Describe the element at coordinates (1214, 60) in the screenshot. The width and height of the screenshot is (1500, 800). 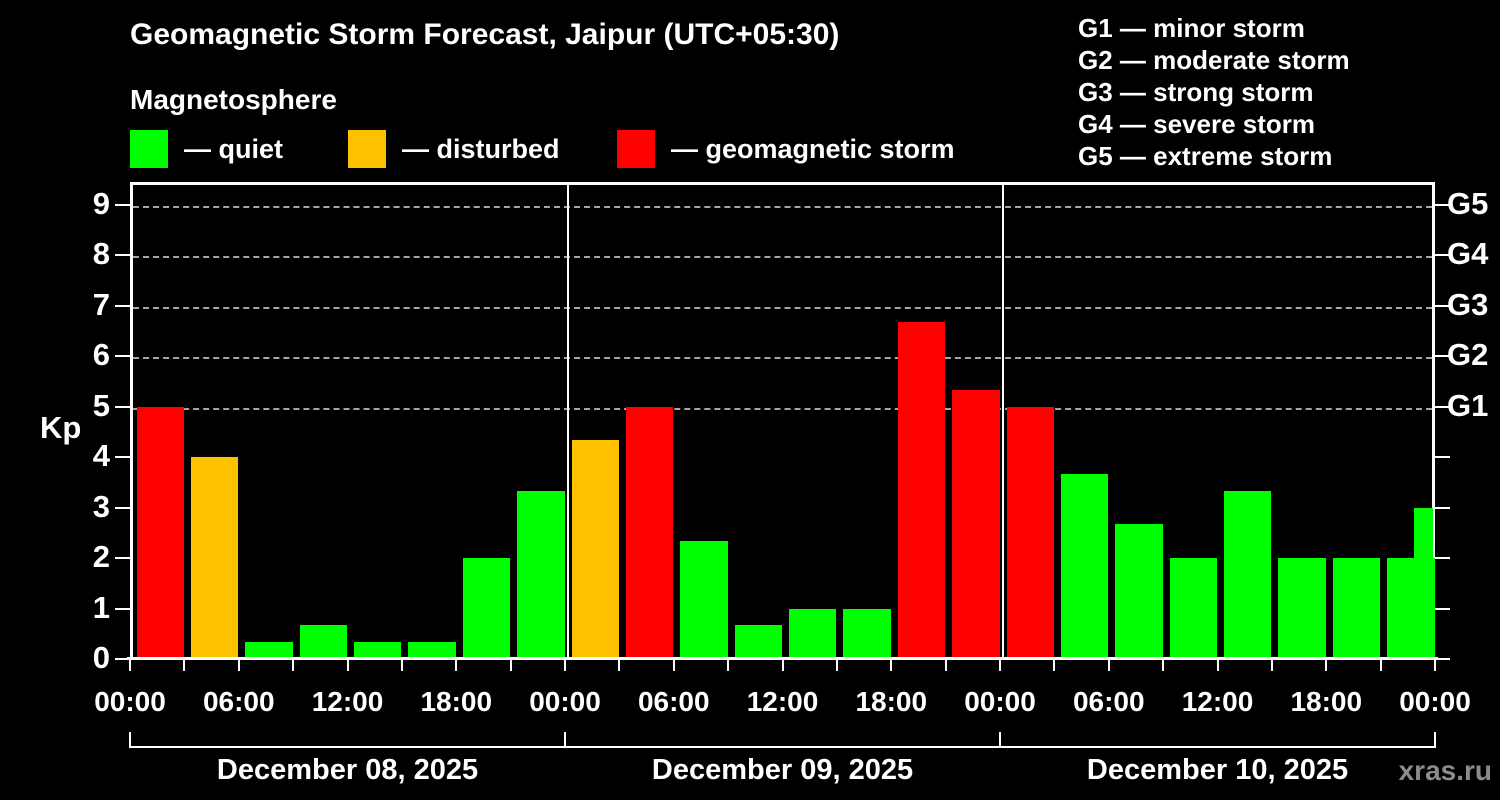
I see `g2-legend-line: G2 — moderate storm` at that location.